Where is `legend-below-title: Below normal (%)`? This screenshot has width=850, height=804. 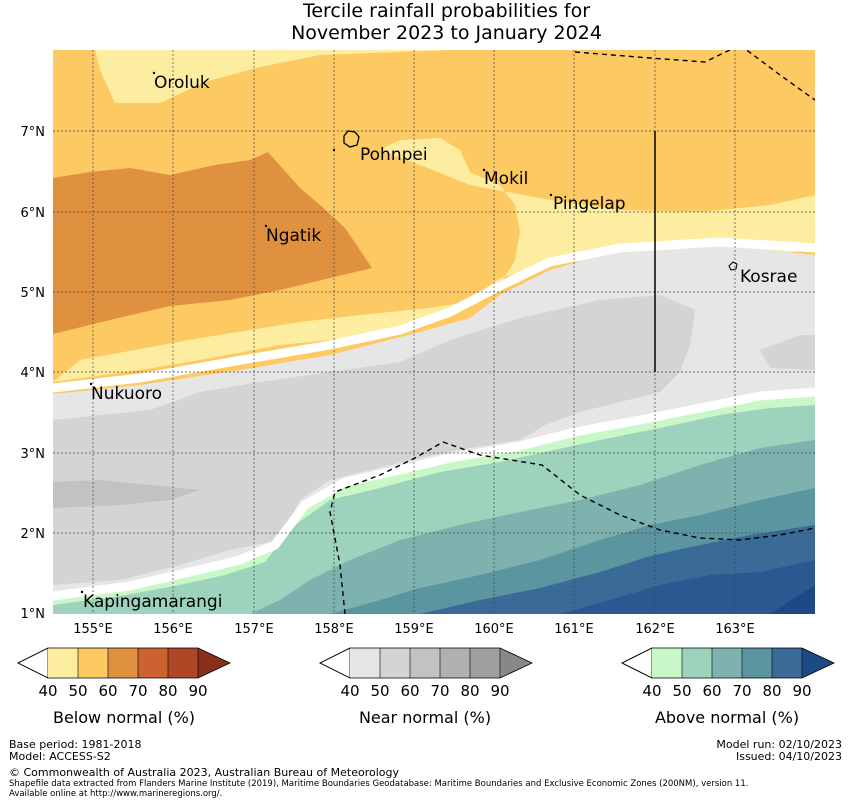
legend-below-title: Below normal (%) is located at coordinates (124, 717).